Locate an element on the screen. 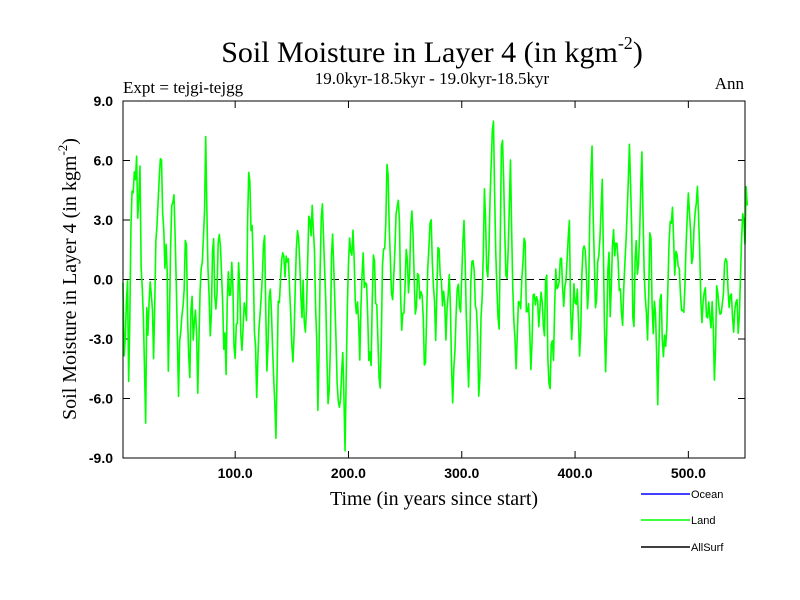  x-tick-label: 200.0 is located at coordinates (348, 473).